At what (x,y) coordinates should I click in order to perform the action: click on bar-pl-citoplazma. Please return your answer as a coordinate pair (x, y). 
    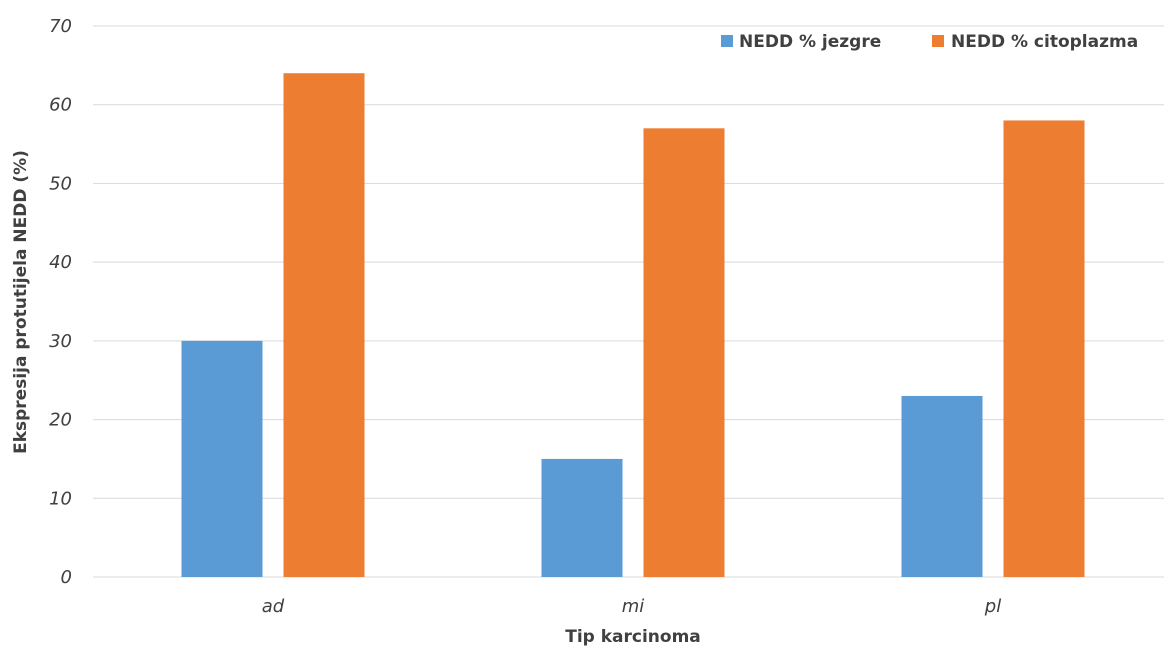
    Looking at the image, I should click on (1044, 348).